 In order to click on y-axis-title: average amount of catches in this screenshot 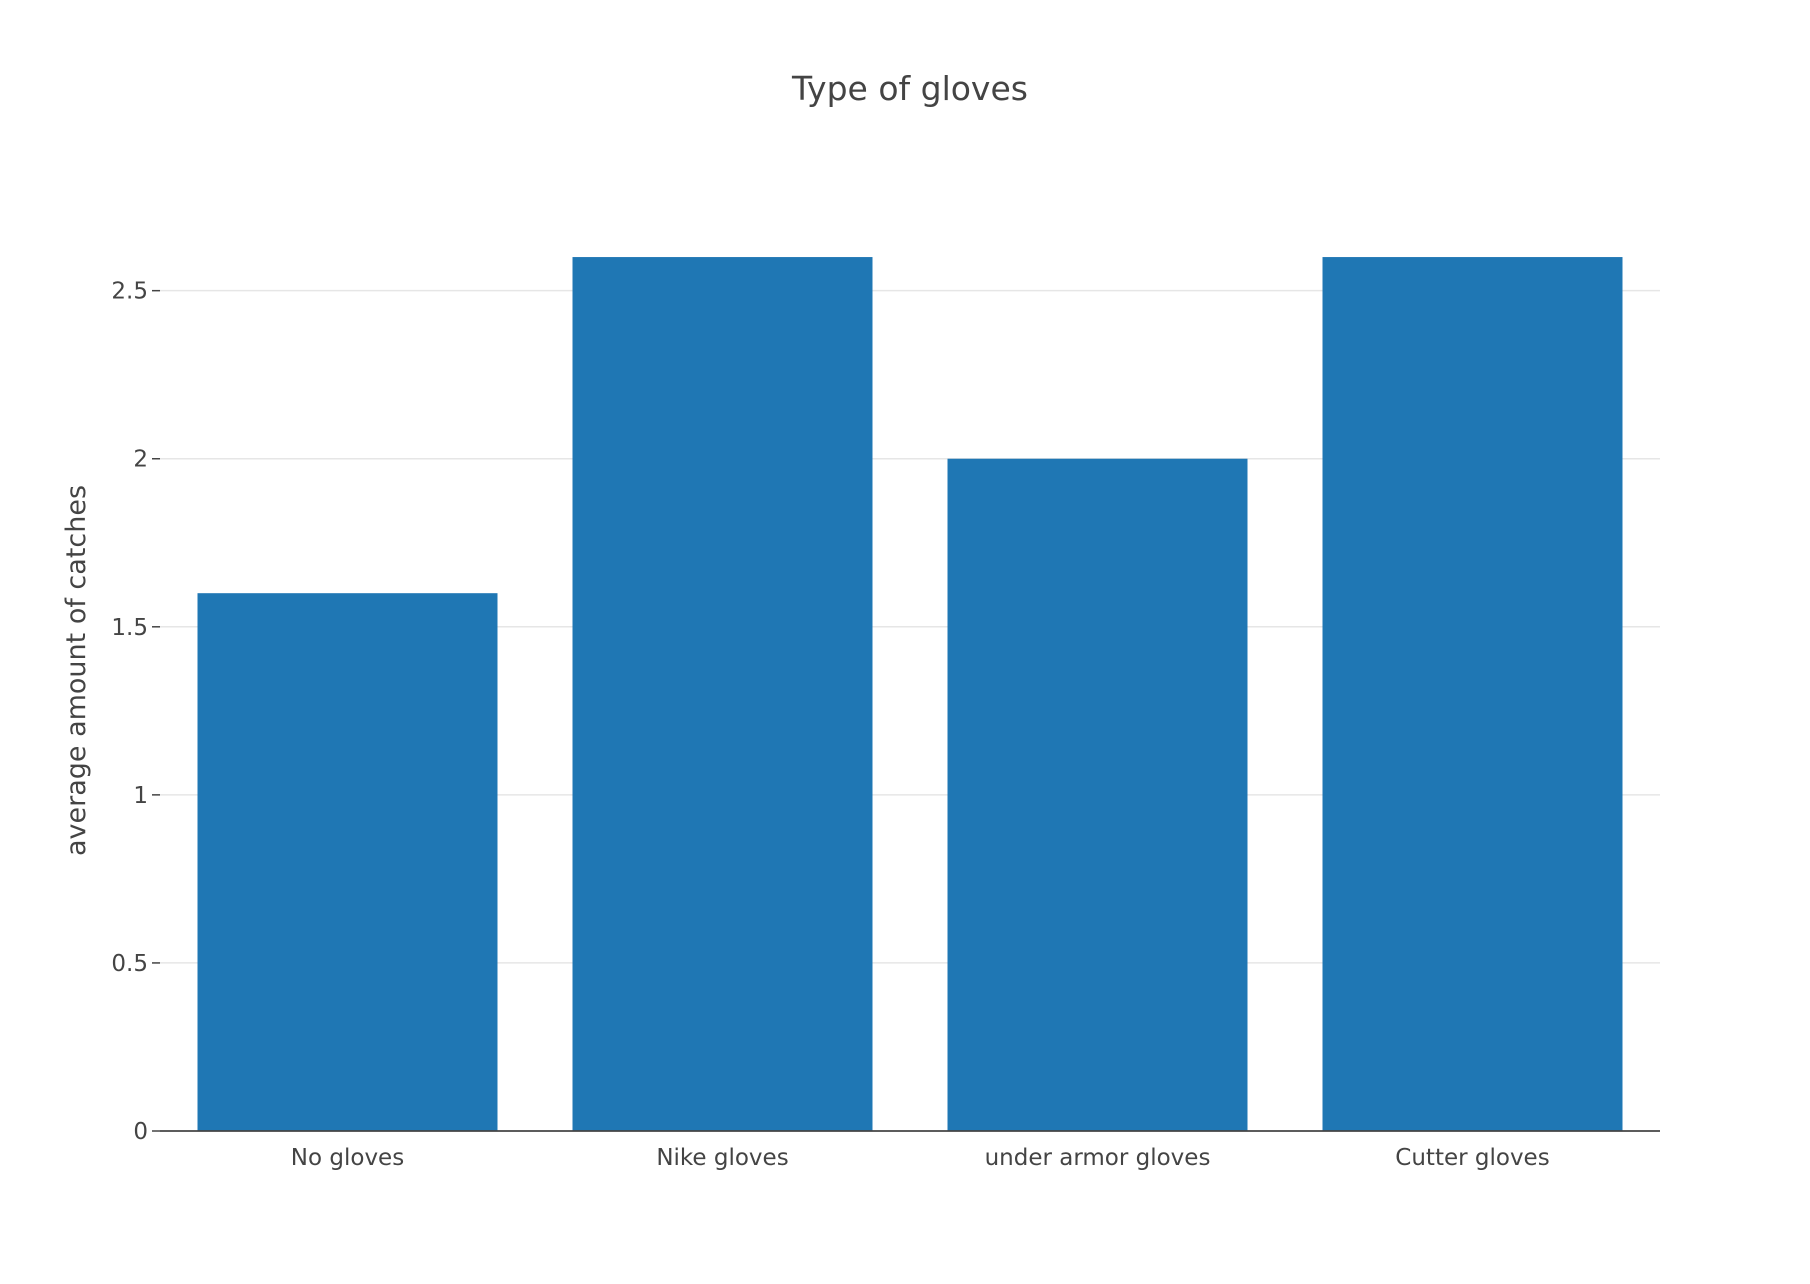, I will do `click(76, 670)`.